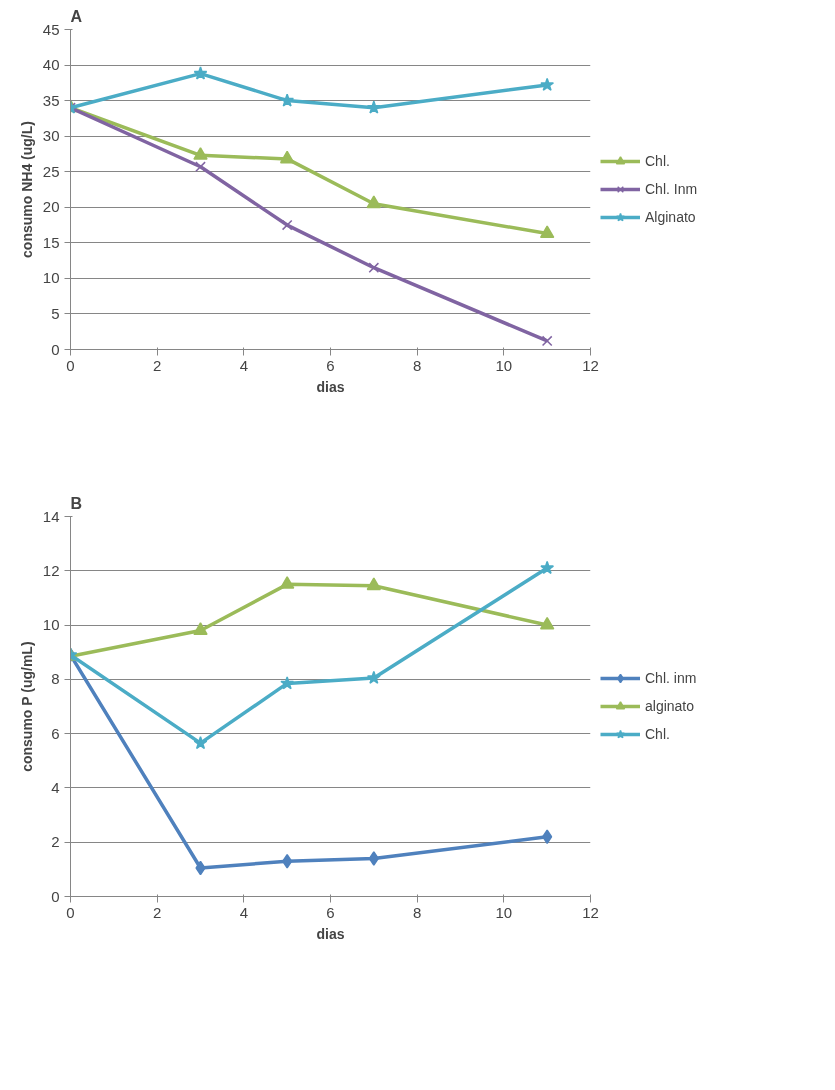 This screenshot has width=835, height=1090. I want to click on y-tick-label: 45, so click(51, 29).